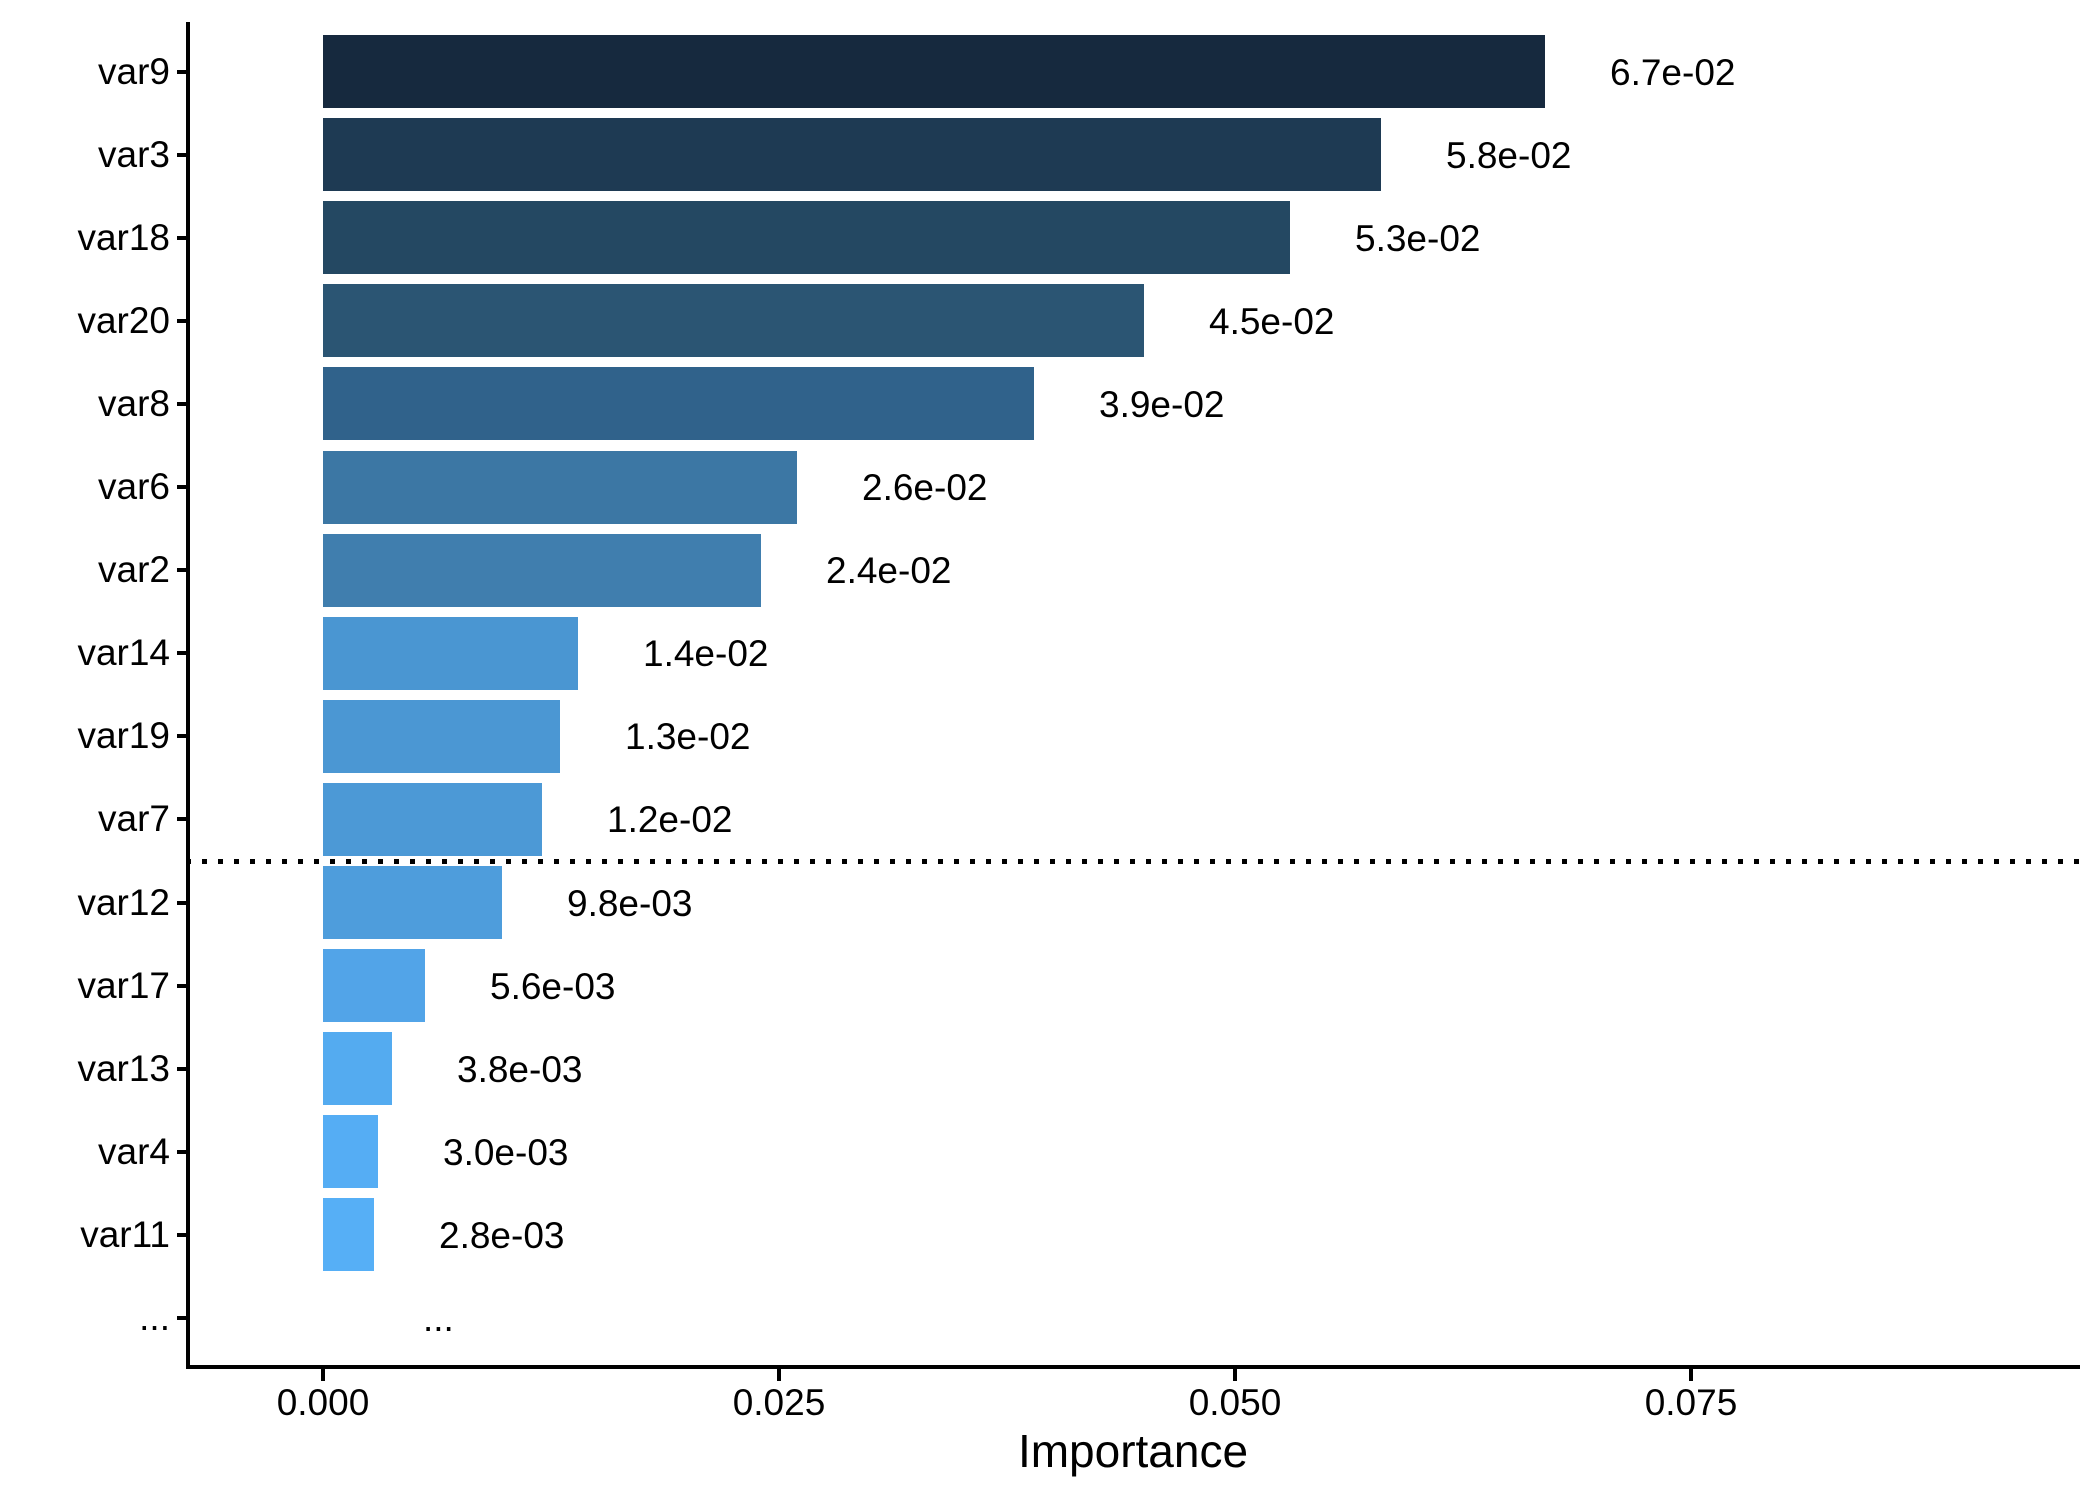 This screenshot has height=1500, width=2100. What do you see at coordinates (357, 1068) in the screenshot?
I see `bar-var13` at bounding box center [357, 1068].